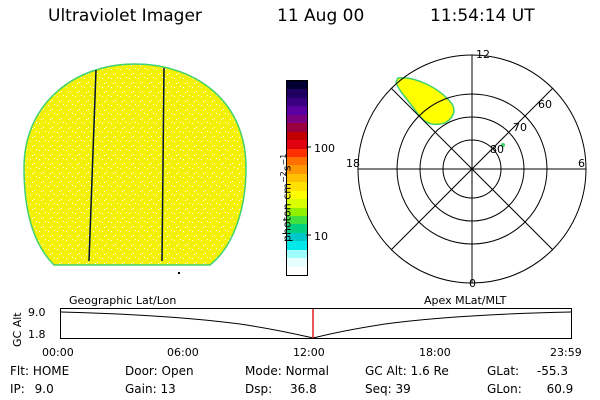 This screenshot has height=400, width=600. Describe the element at coordinates (483, 54) in the screenshot. I see `mlt-label-12: 12` at that location.